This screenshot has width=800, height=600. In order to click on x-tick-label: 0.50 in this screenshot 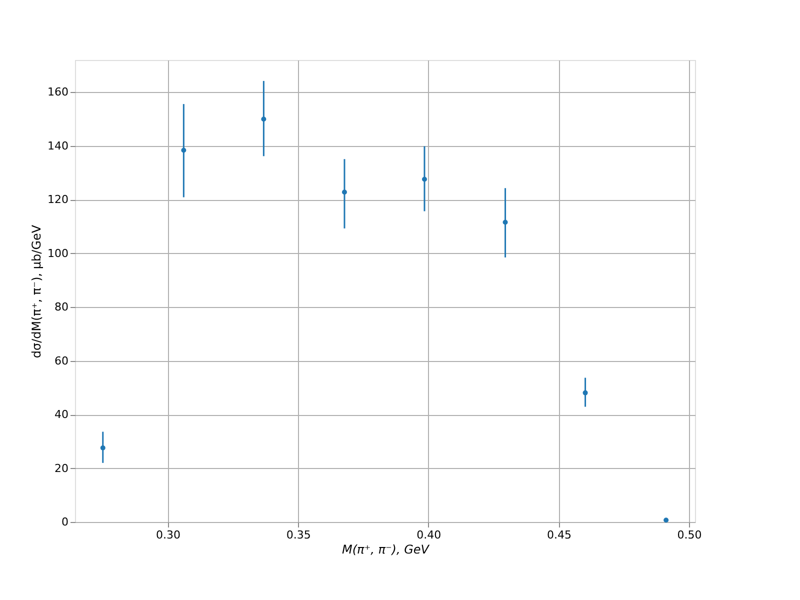, I will do `click(689, 535)`.